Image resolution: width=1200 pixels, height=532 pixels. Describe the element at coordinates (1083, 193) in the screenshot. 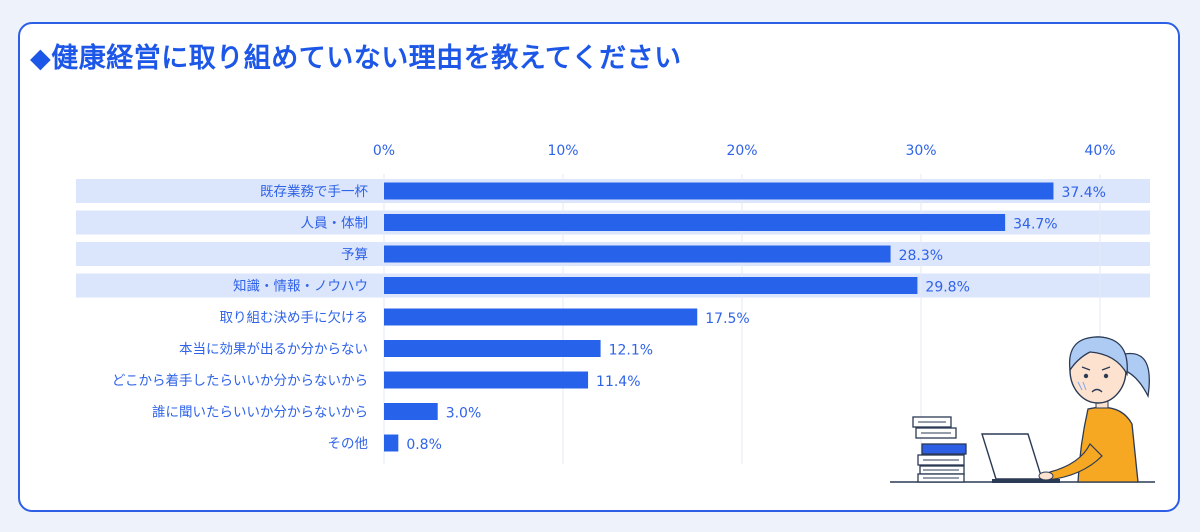

I see `value-label: 37.4%` at that location.